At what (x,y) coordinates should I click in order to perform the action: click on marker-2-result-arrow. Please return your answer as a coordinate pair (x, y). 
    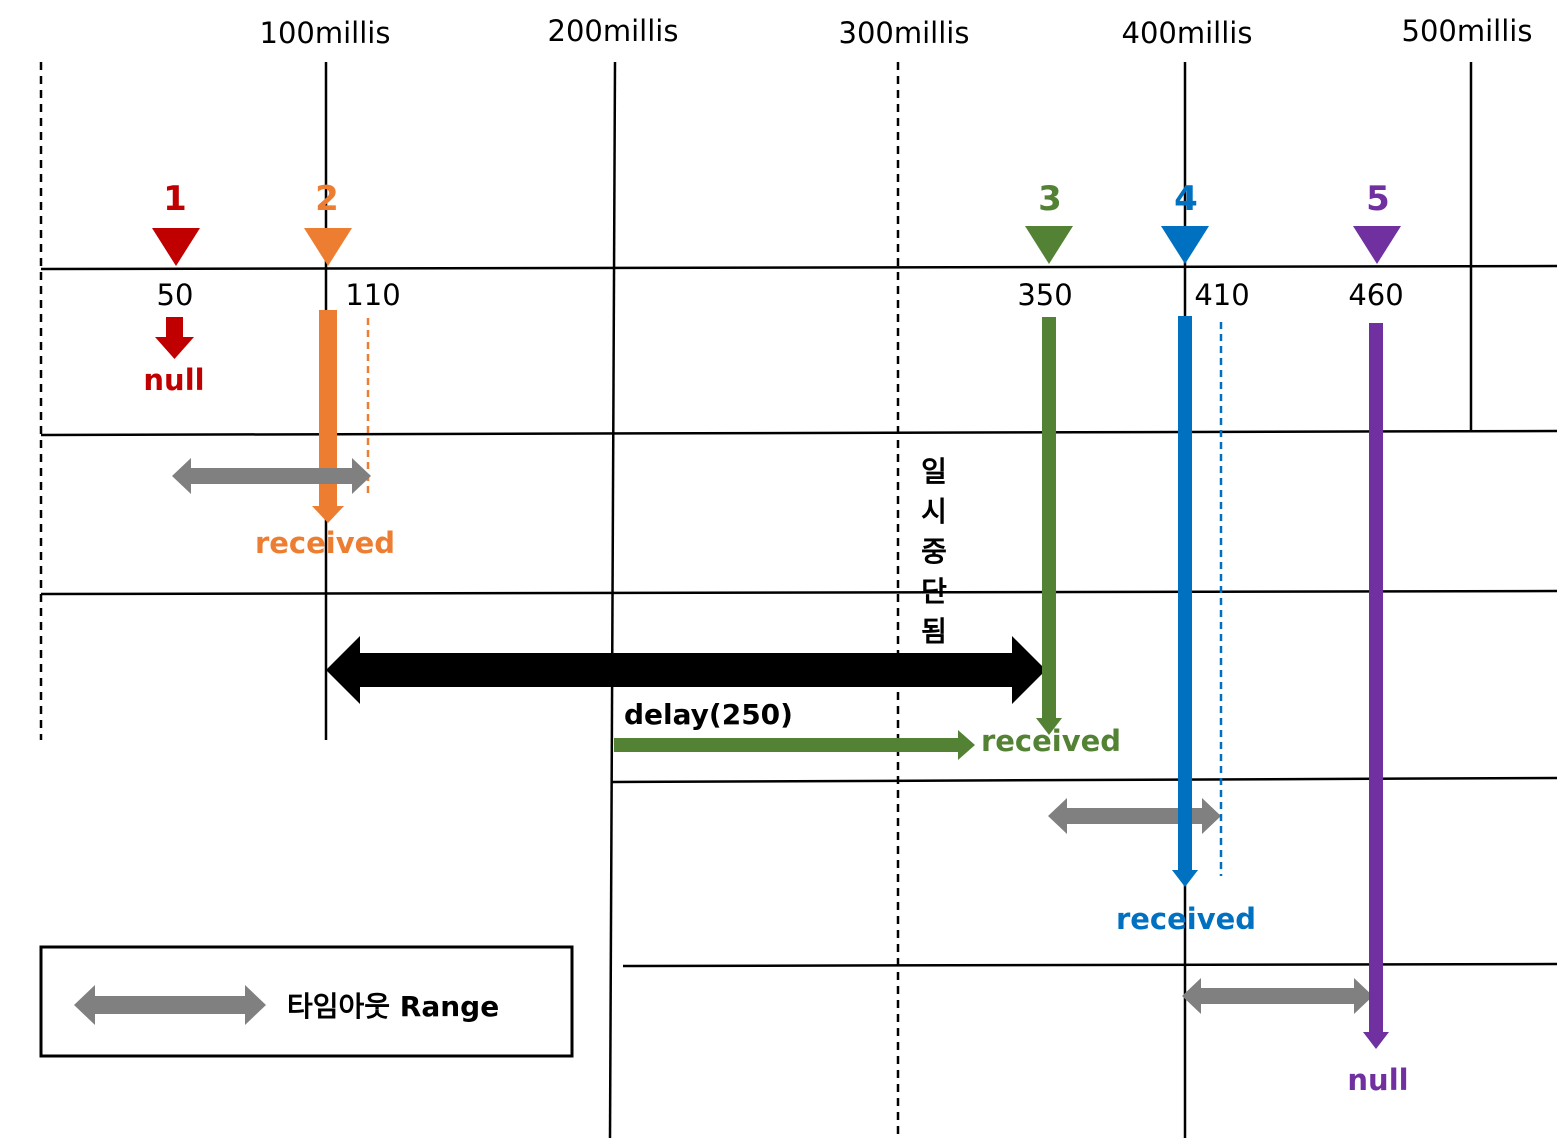
    Looking at the image, I should click on (328, 416).